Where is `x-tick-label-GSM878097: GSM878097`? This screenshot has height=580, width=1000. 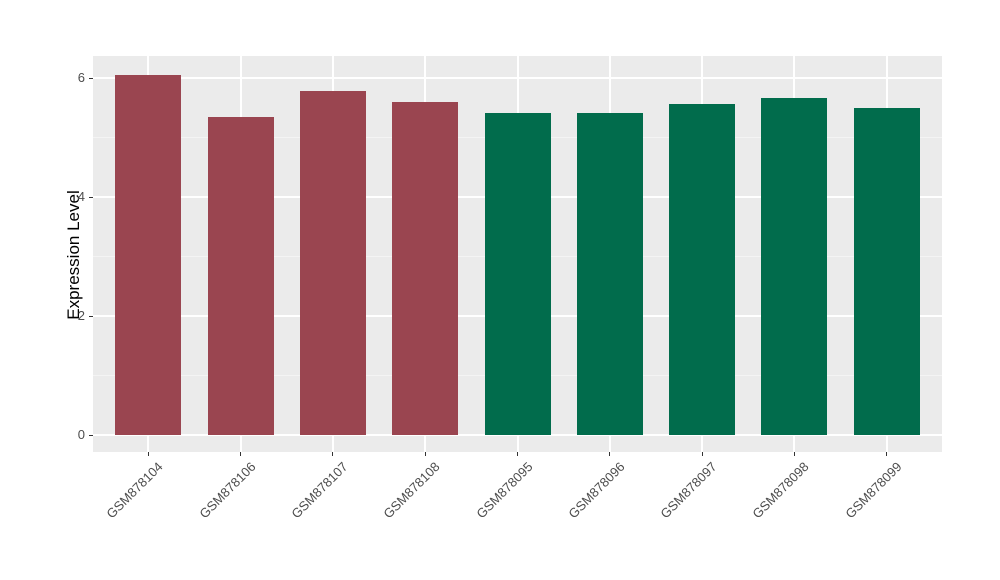 x-tick-label-GSM878097: GSM878097 is located at coordinates (688, 490).